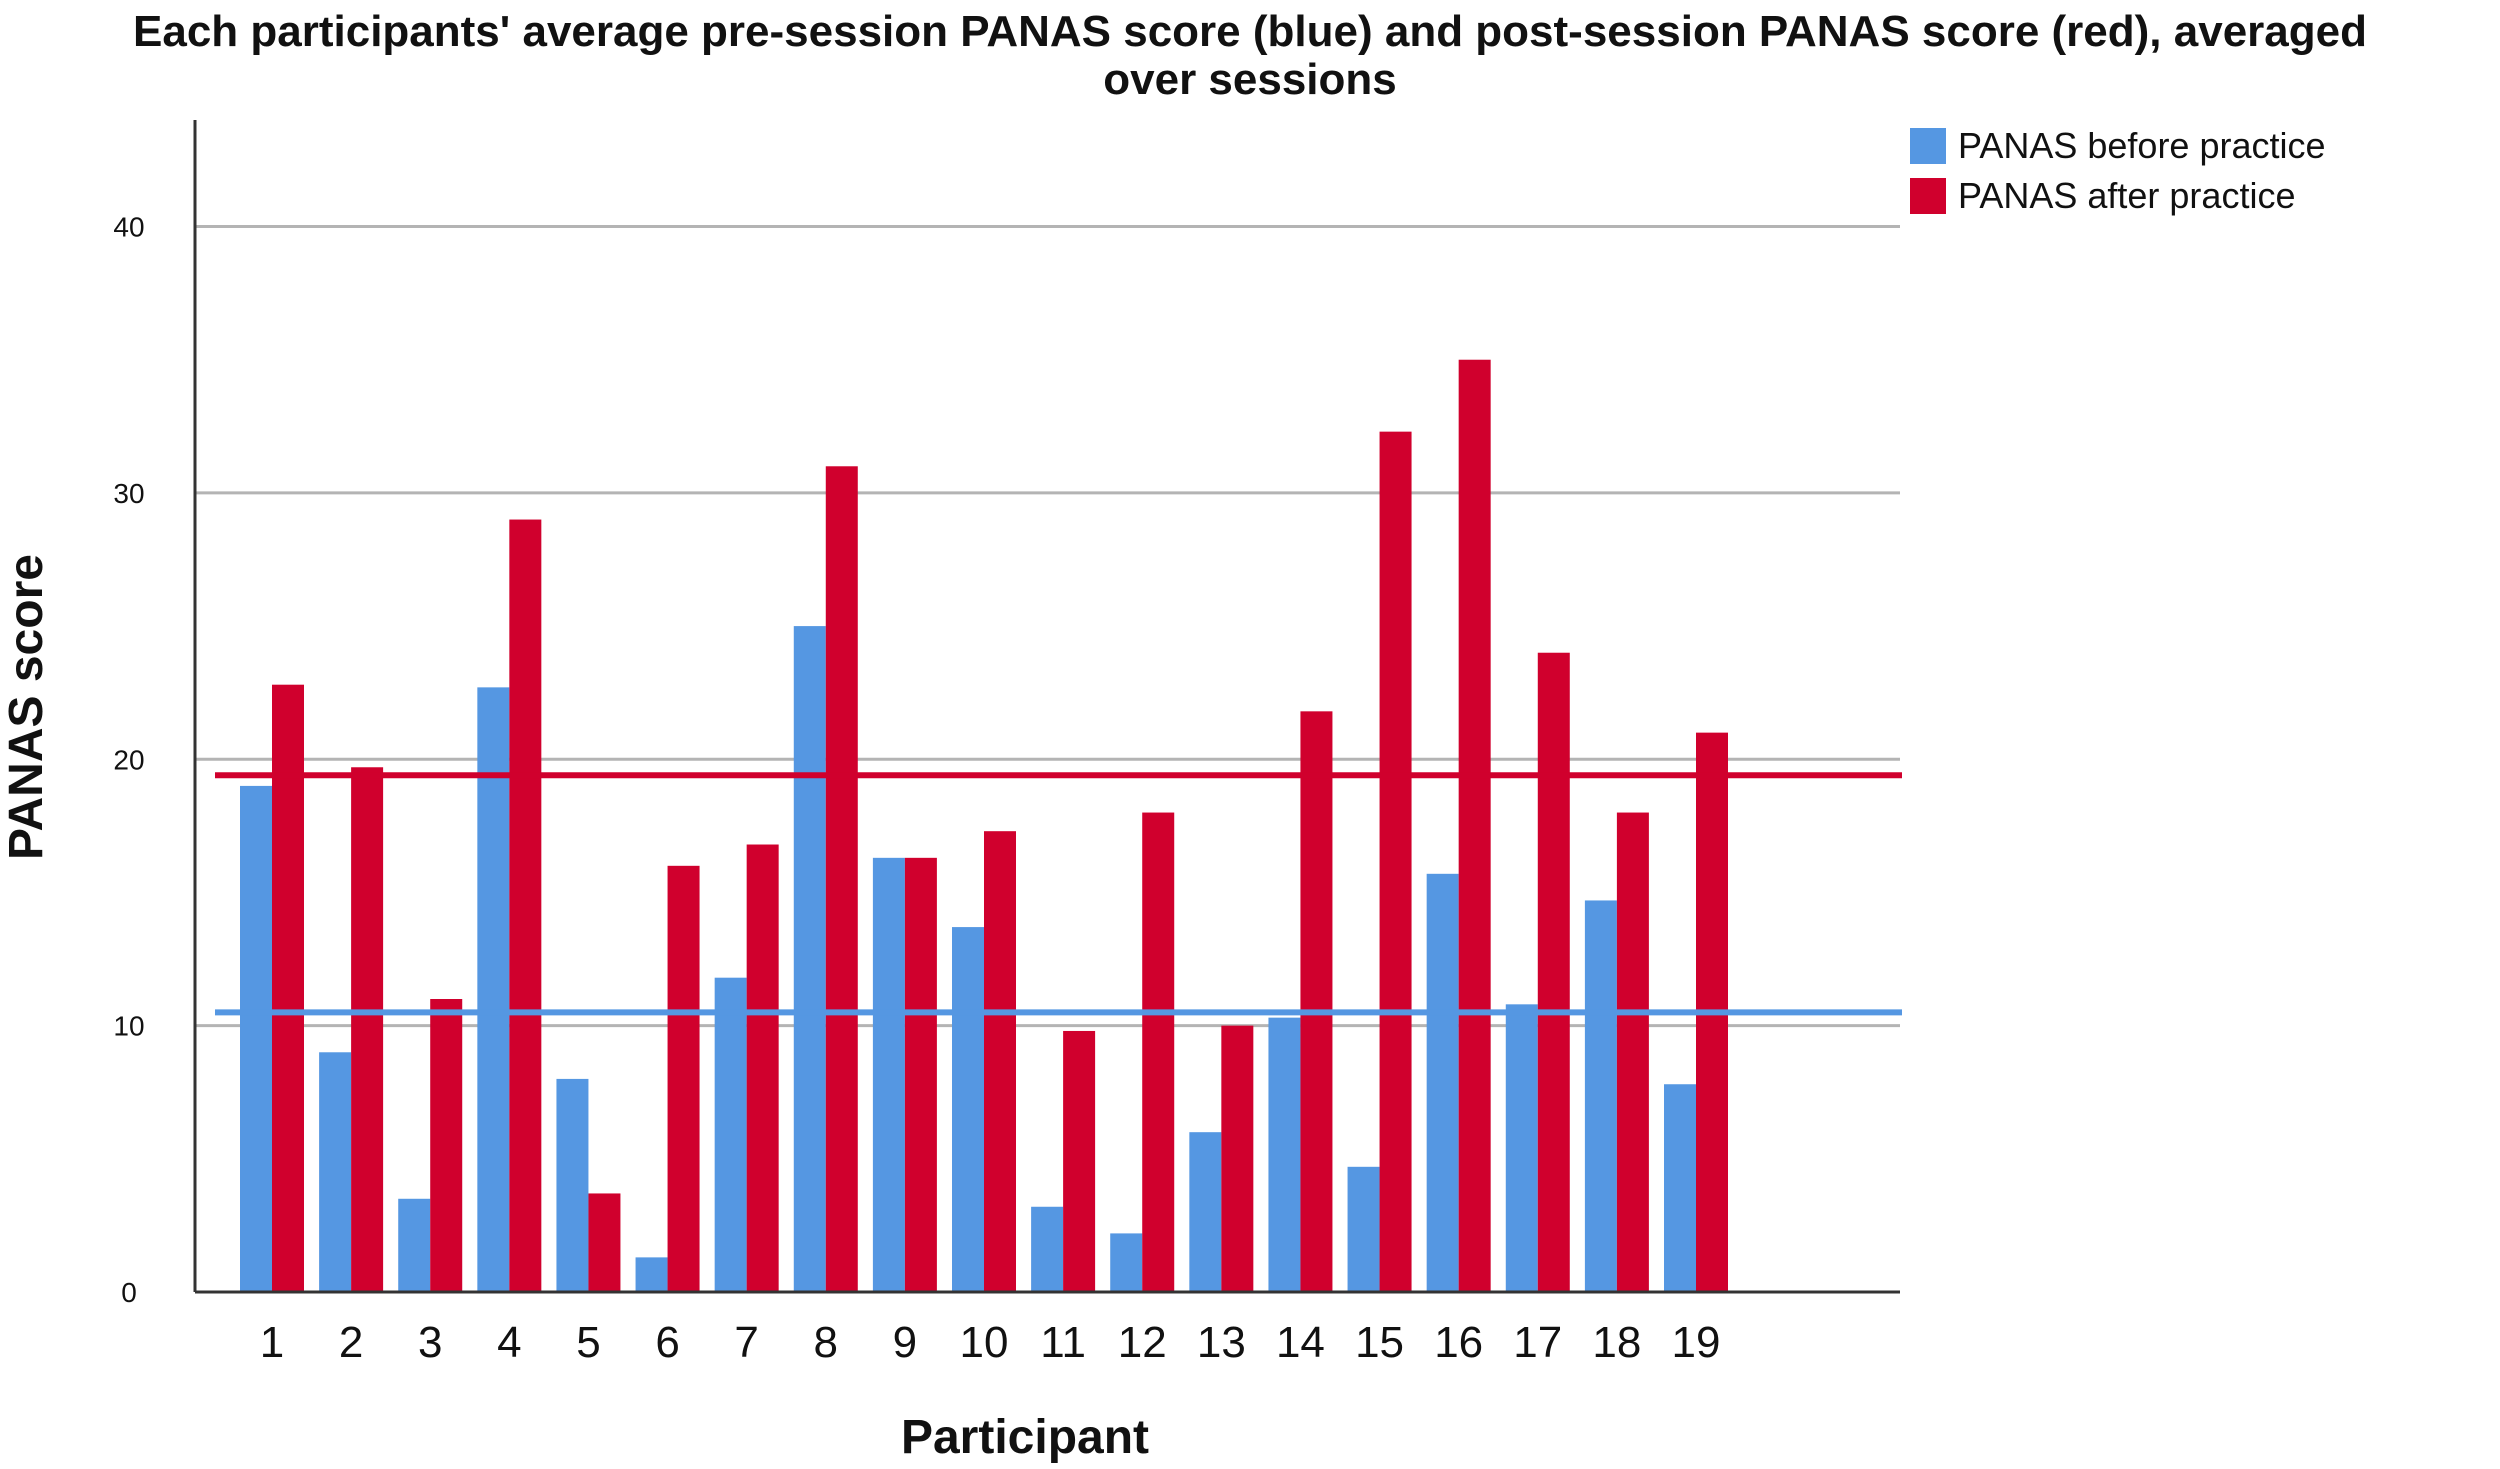 The image size is (2500, 1469). I want to click on x-tick-label: 14, so click(1300, 1342).